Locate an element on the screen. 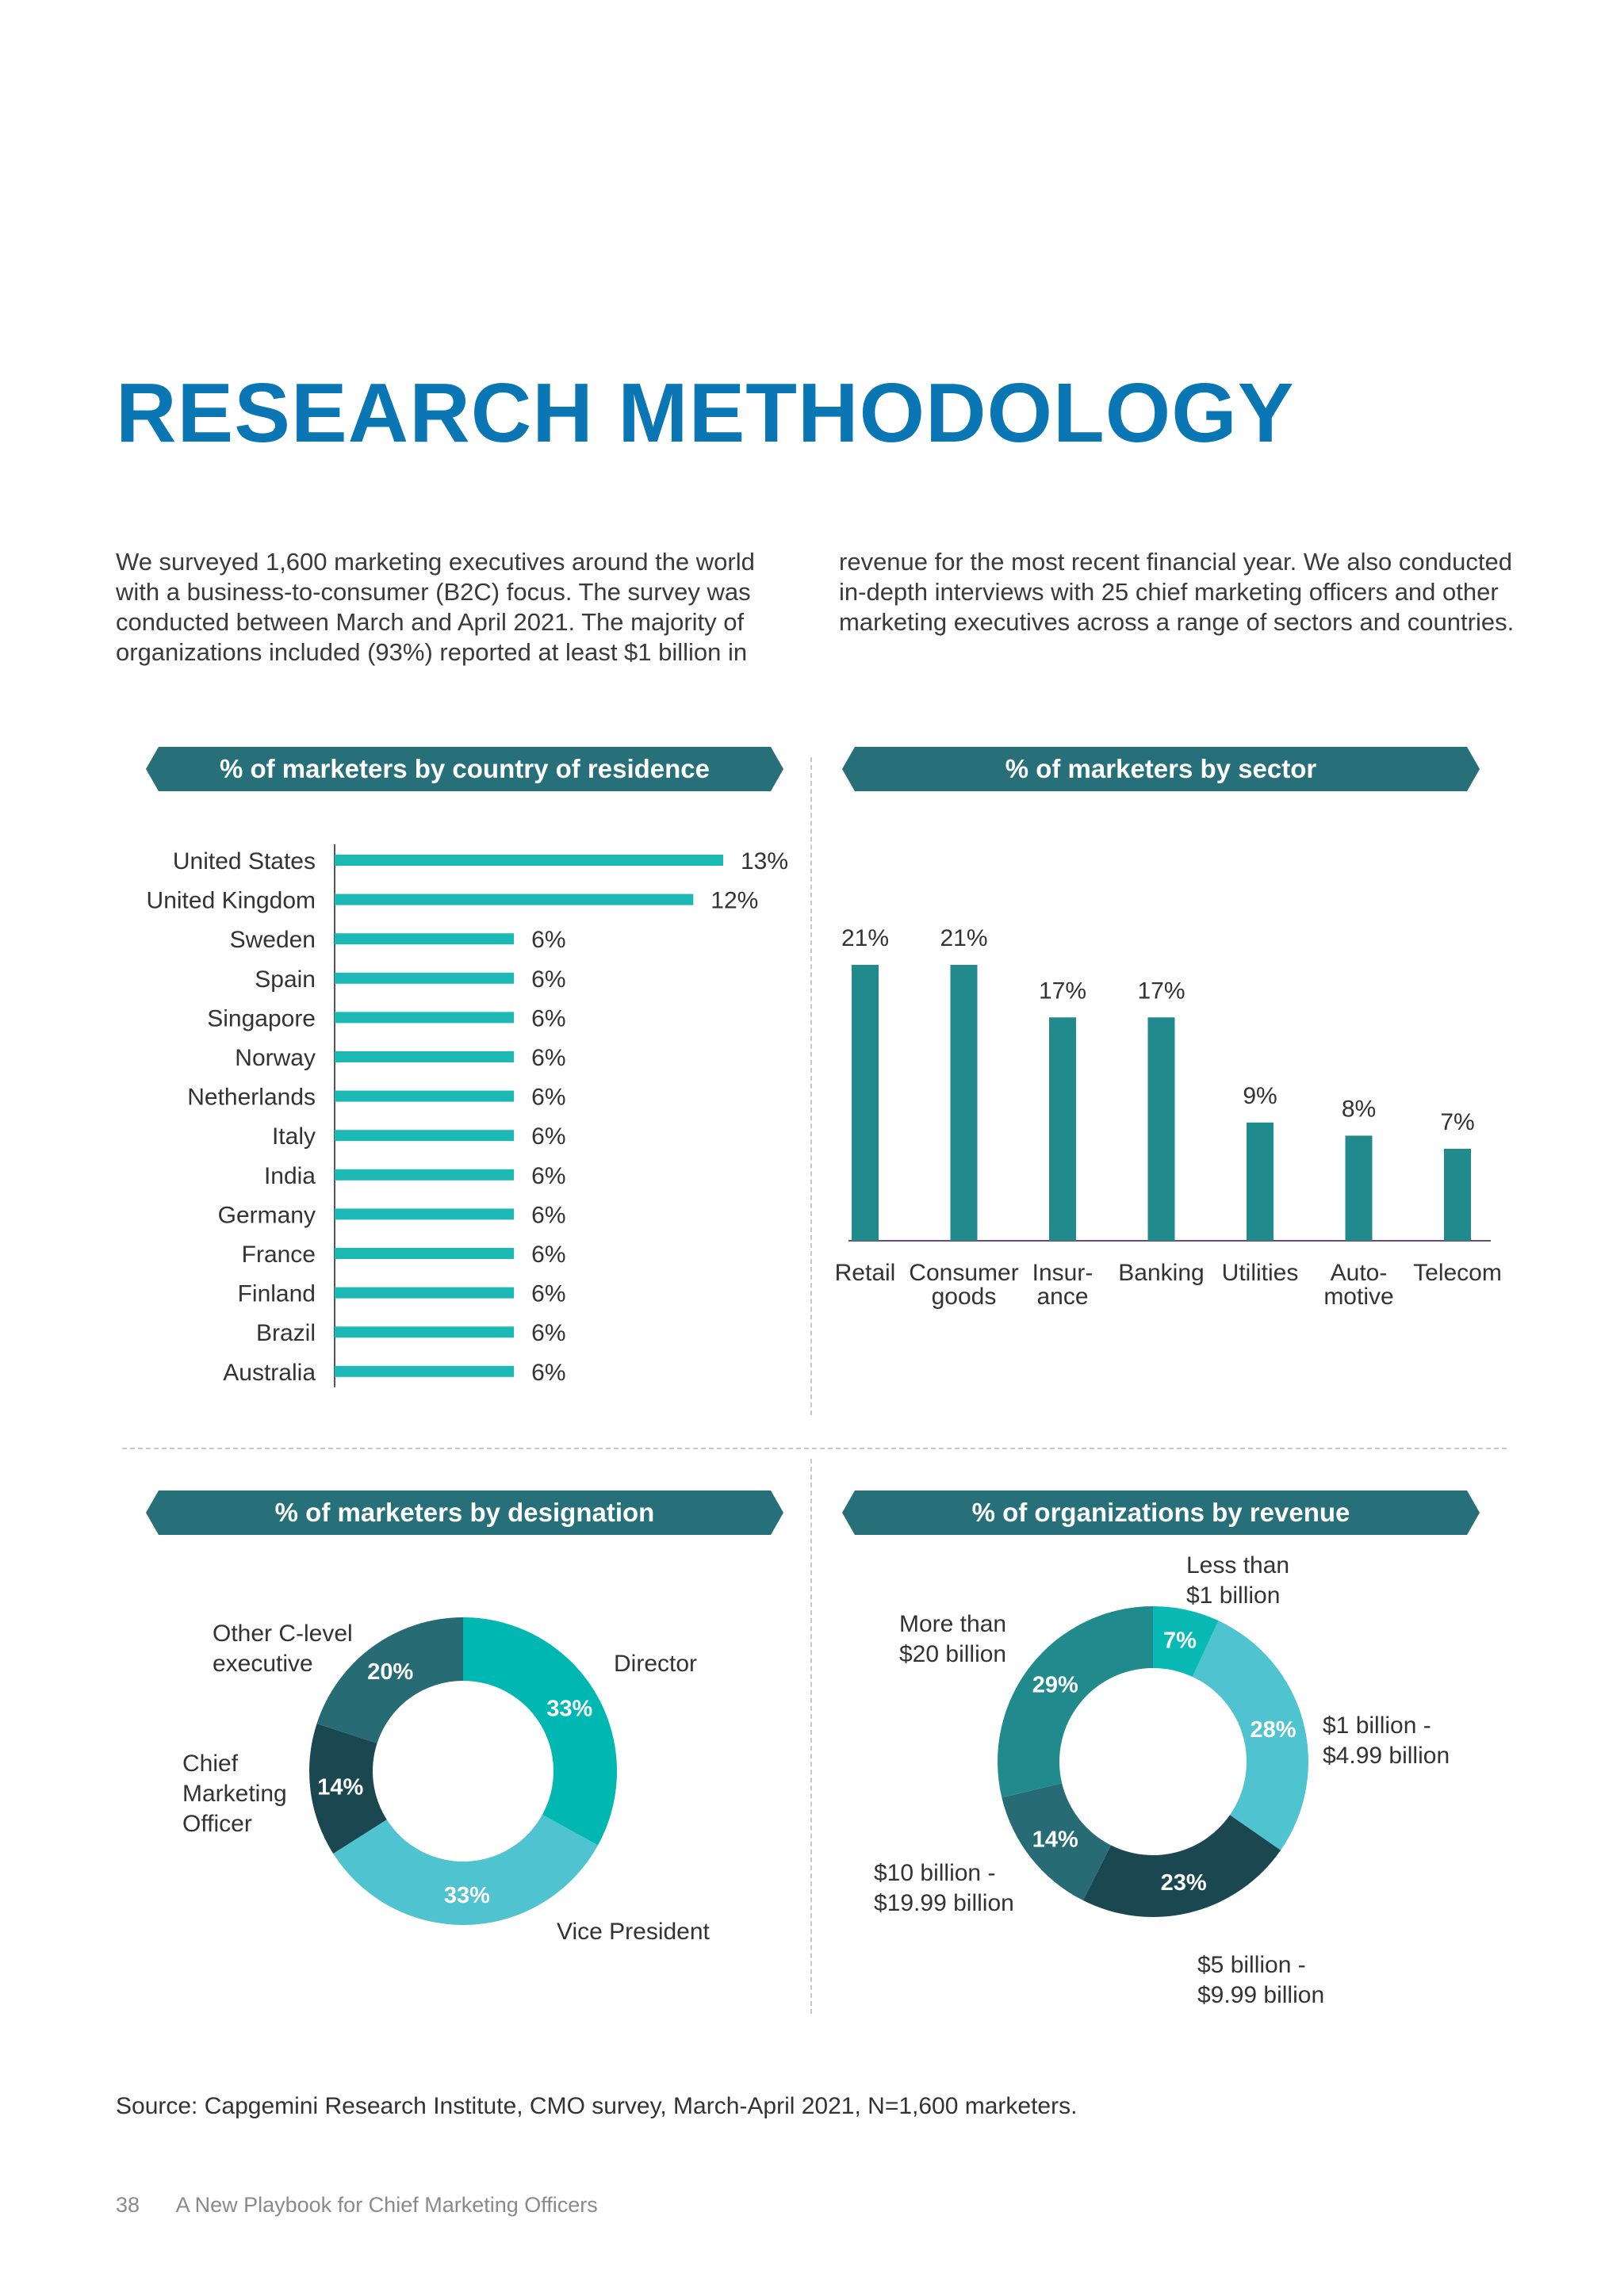  designation-slice-name: Other C-level executive is located at coordinates (283, 1649).